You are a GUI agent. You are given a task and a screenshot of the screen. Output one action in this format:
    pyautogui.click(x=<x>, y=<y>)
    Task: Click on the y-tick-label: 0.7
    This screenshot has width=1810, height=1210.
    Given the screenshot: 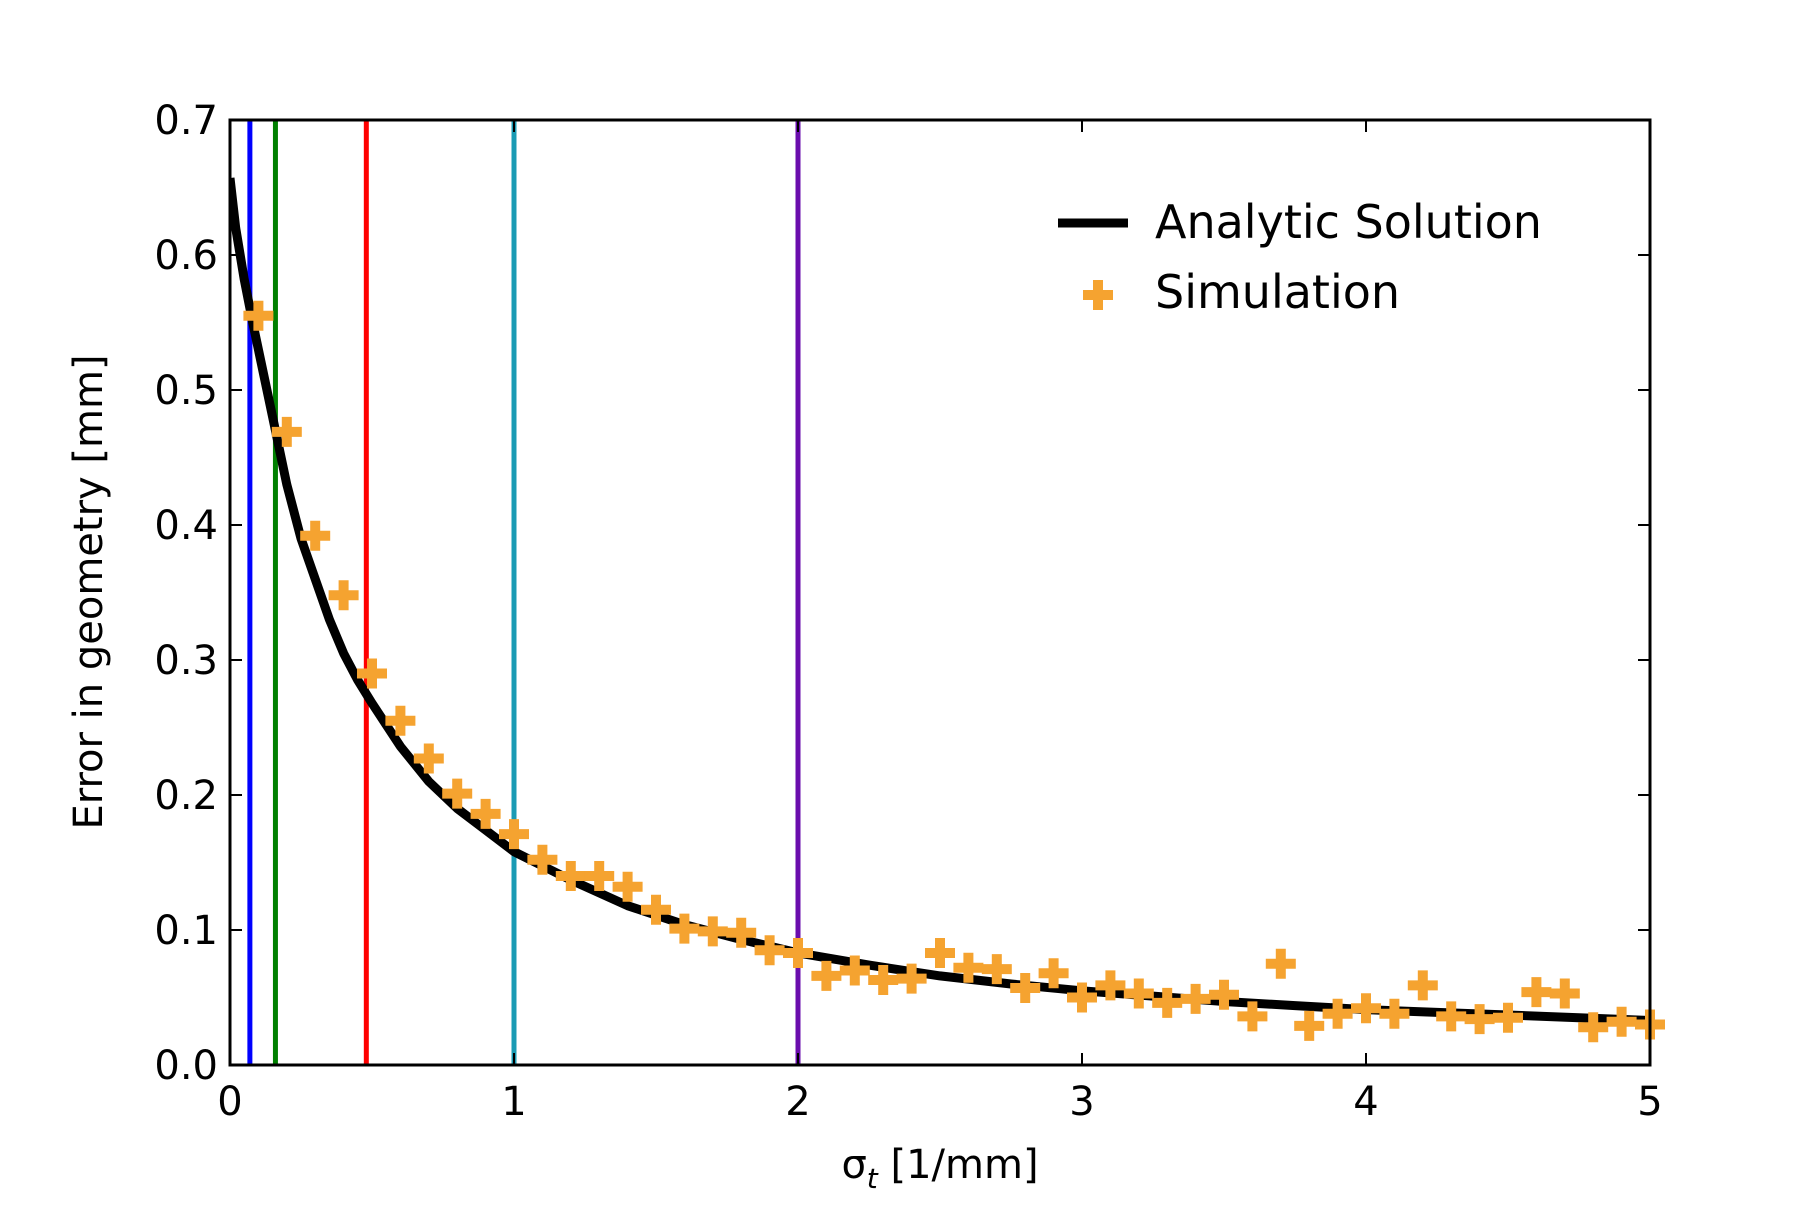 What is the action you would take?
    pyautogui.click(x=186, y=121)
    